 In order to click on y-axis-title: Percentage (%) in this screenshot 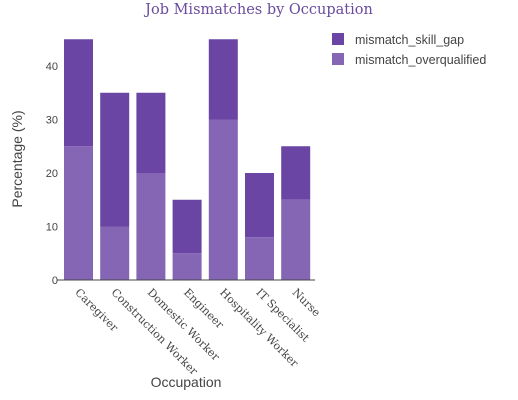, I will do `click(17, 158)`.